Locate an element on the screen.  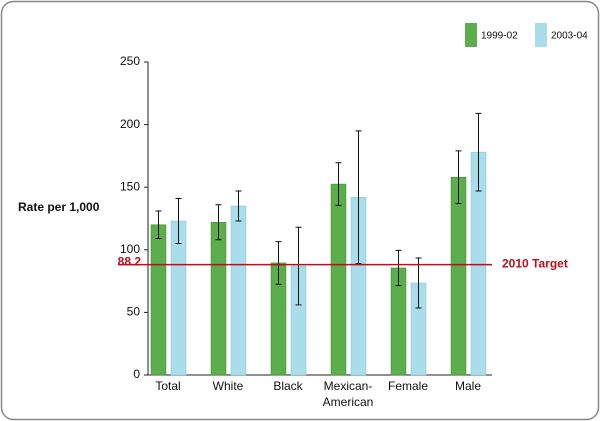
y-axis-label: Rate per 1,000 is located at coordinates (59, 207).